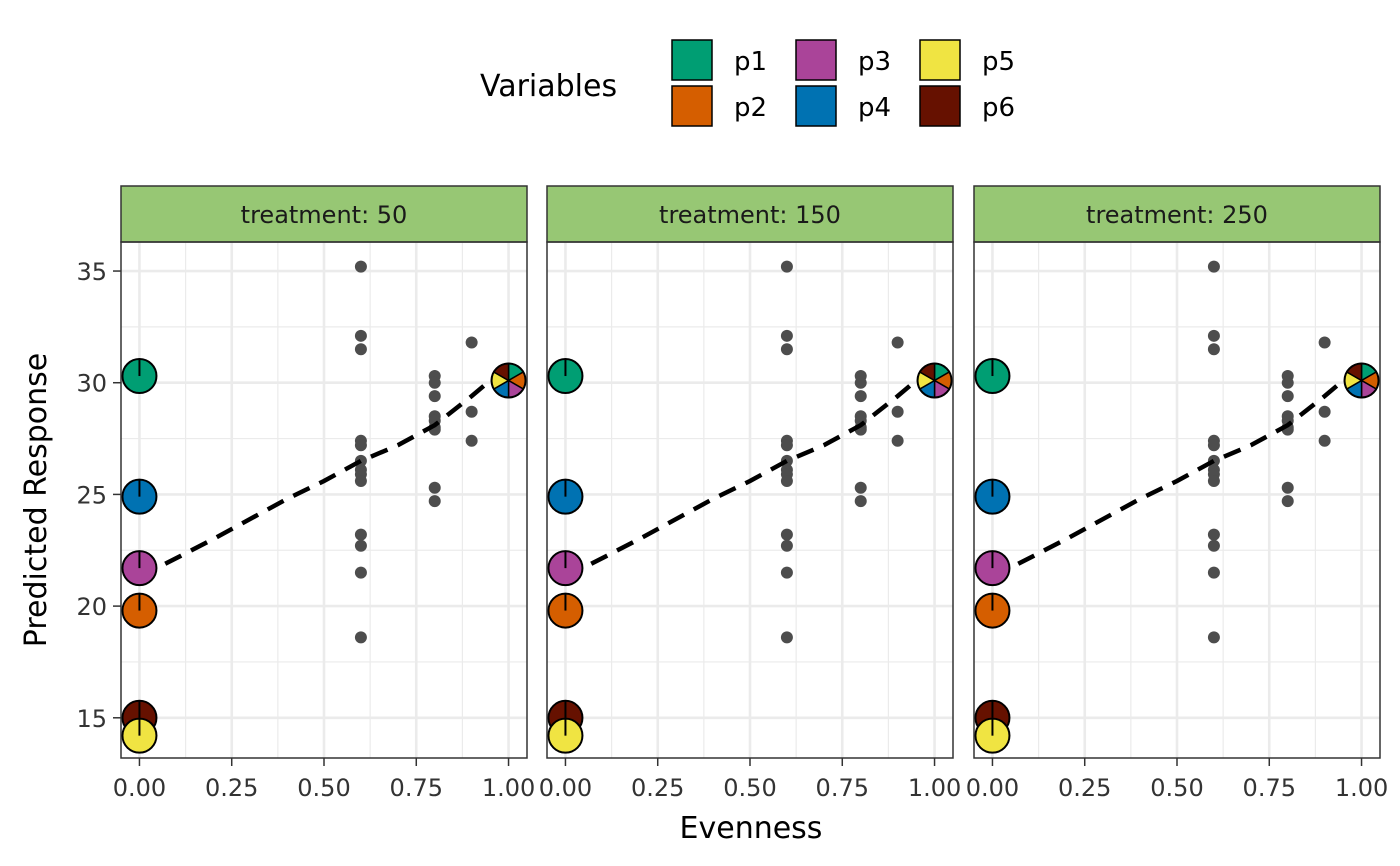  Describe the element at coordinates (998, 62) in the screenshot. I see `legend-label-p5: p5` at that location.